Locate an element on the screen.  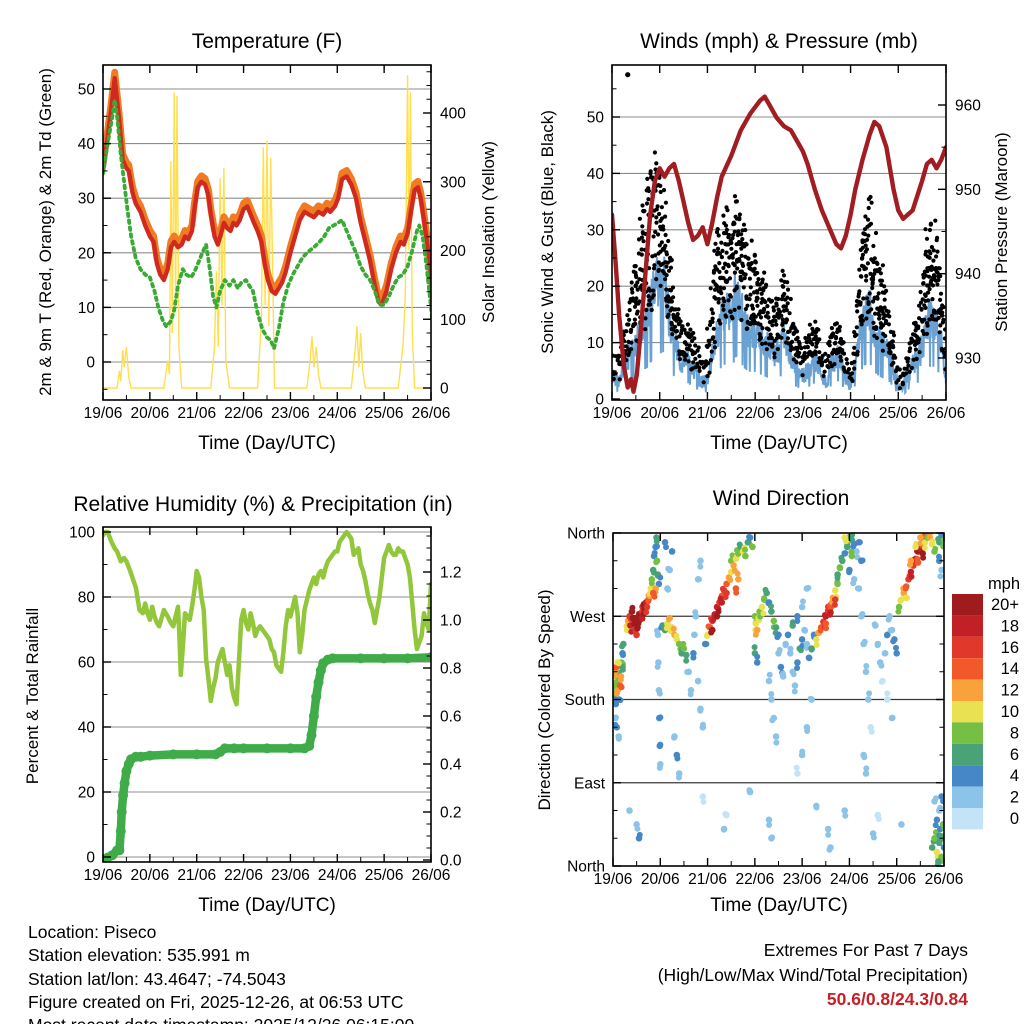
svg-text: 0.2 is located at coordinates (451, 813).